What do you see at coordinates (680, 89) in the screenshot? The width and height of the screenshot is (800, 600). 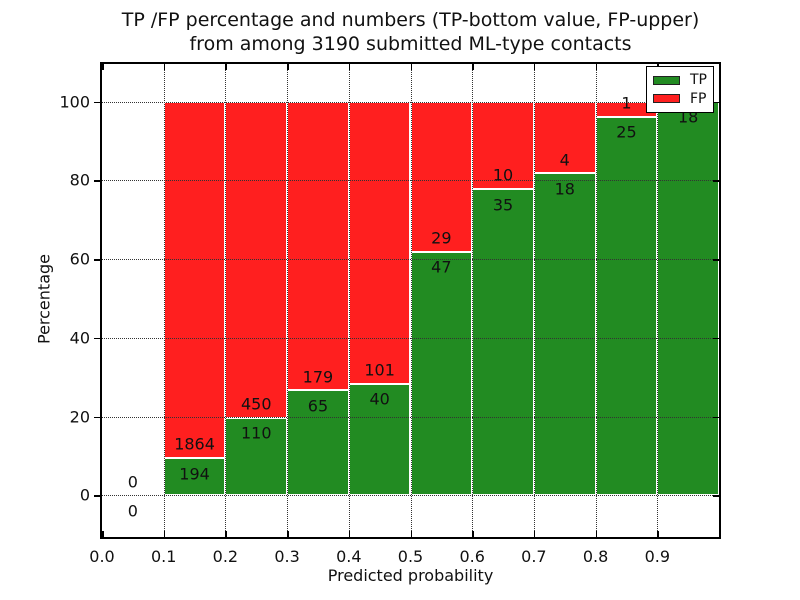 I see `legend: TP FP` at bounding box center [680, 89].